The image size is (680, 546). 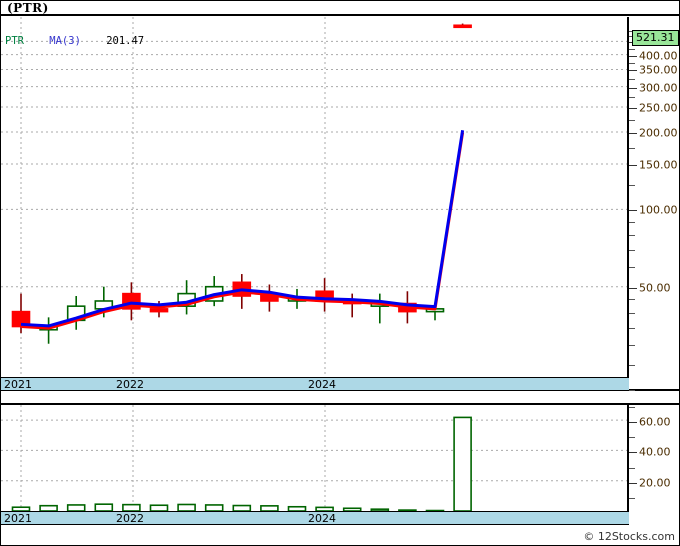 I want to click on macd-axis-label: 60.00, so click(x=655, y=422).